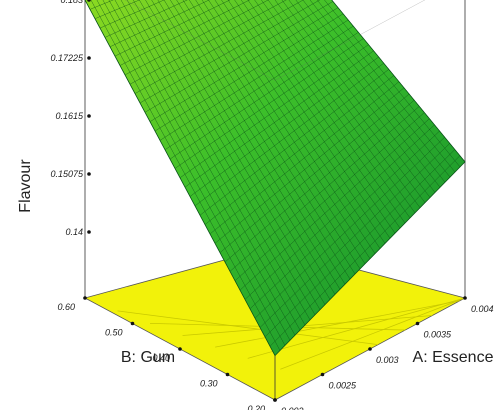  Describe the element at coordinates (438, 335) in the screenshot. I see `x-tick-label: 0.0035` at that location.